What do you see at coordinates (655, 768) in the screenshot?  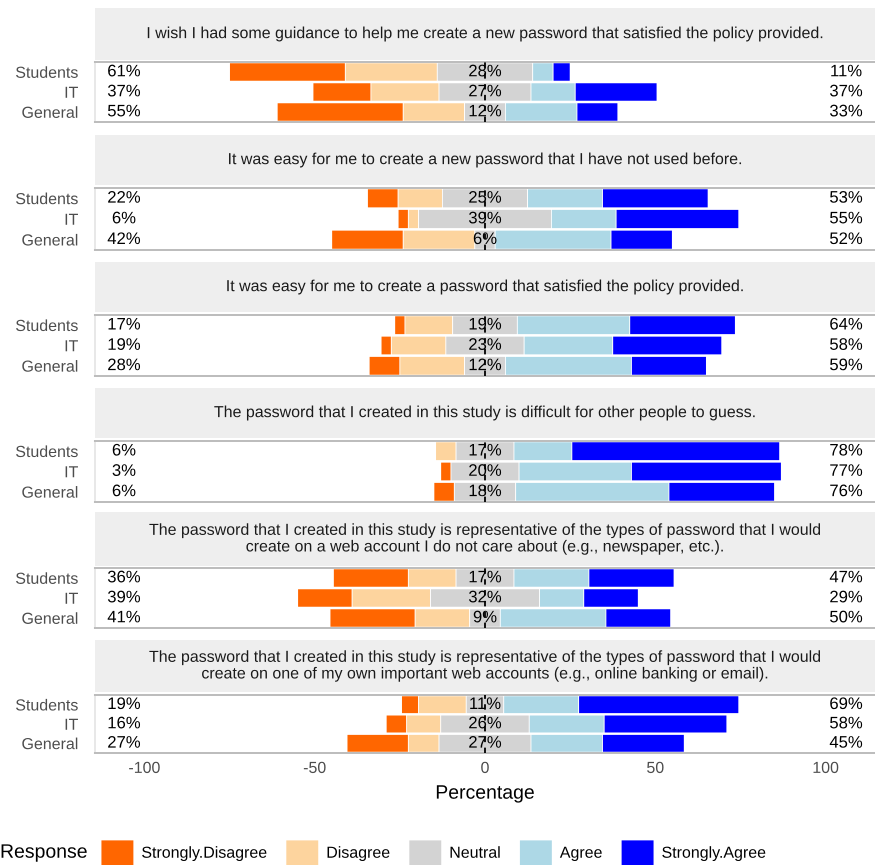 I see `x-tick-label: 50` at bounding box center [655, 768].